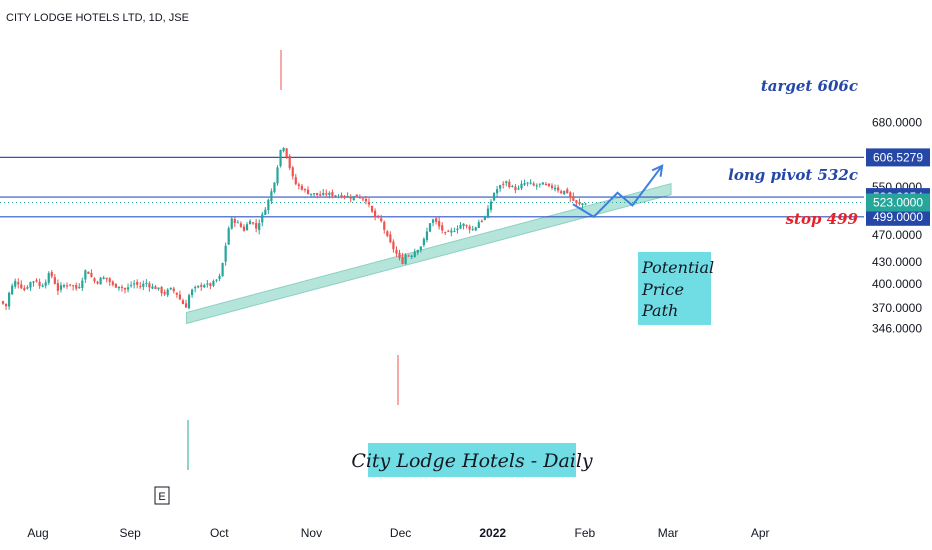  Describe the element at coordinates (429, 253) in the screenshot. I see `trend-channel-band` at that location.